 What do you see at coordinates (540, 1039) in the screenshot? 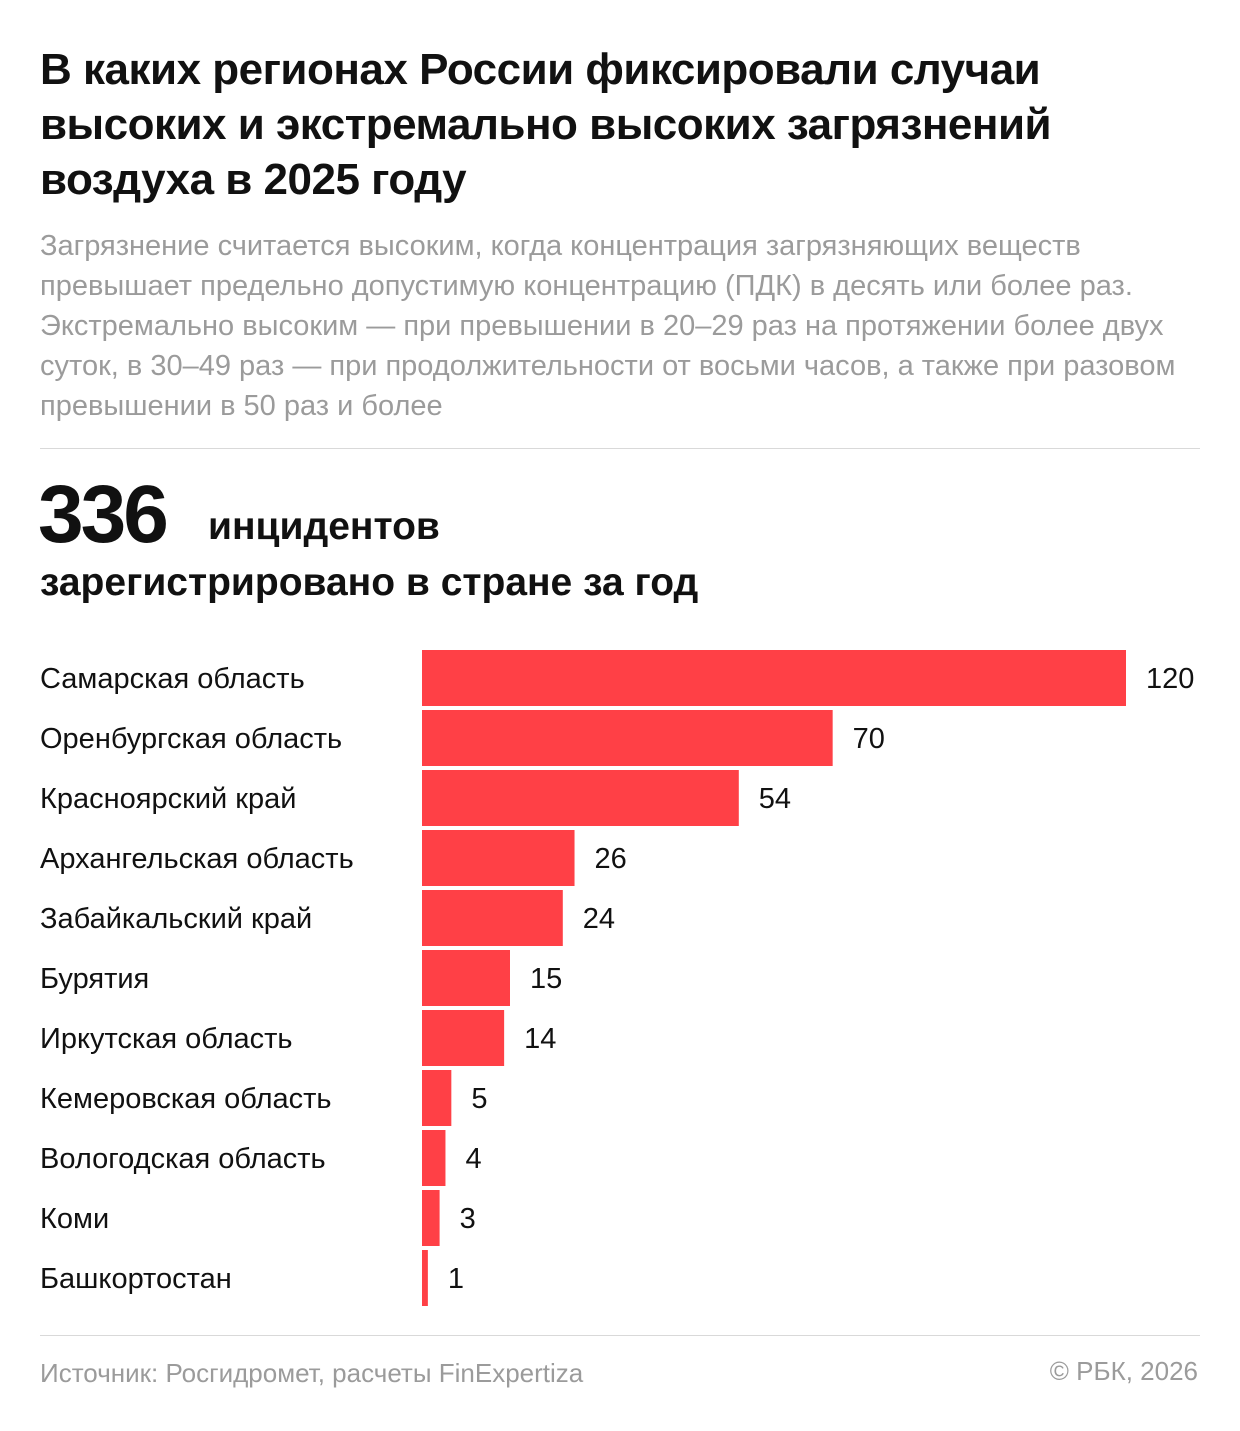
I see `value-label: 14` at bounding box center [540, 1039].